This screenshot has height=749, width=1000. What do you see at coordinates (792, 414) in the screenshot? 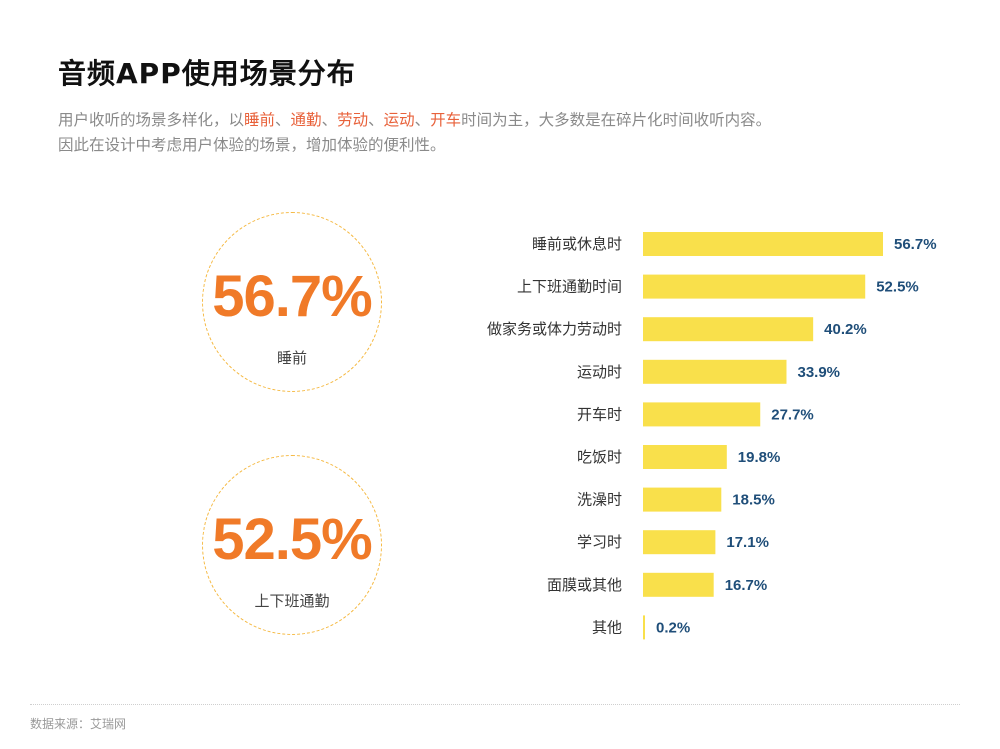
I see `value-label: 27.7%` at bounding box center [792, 414].